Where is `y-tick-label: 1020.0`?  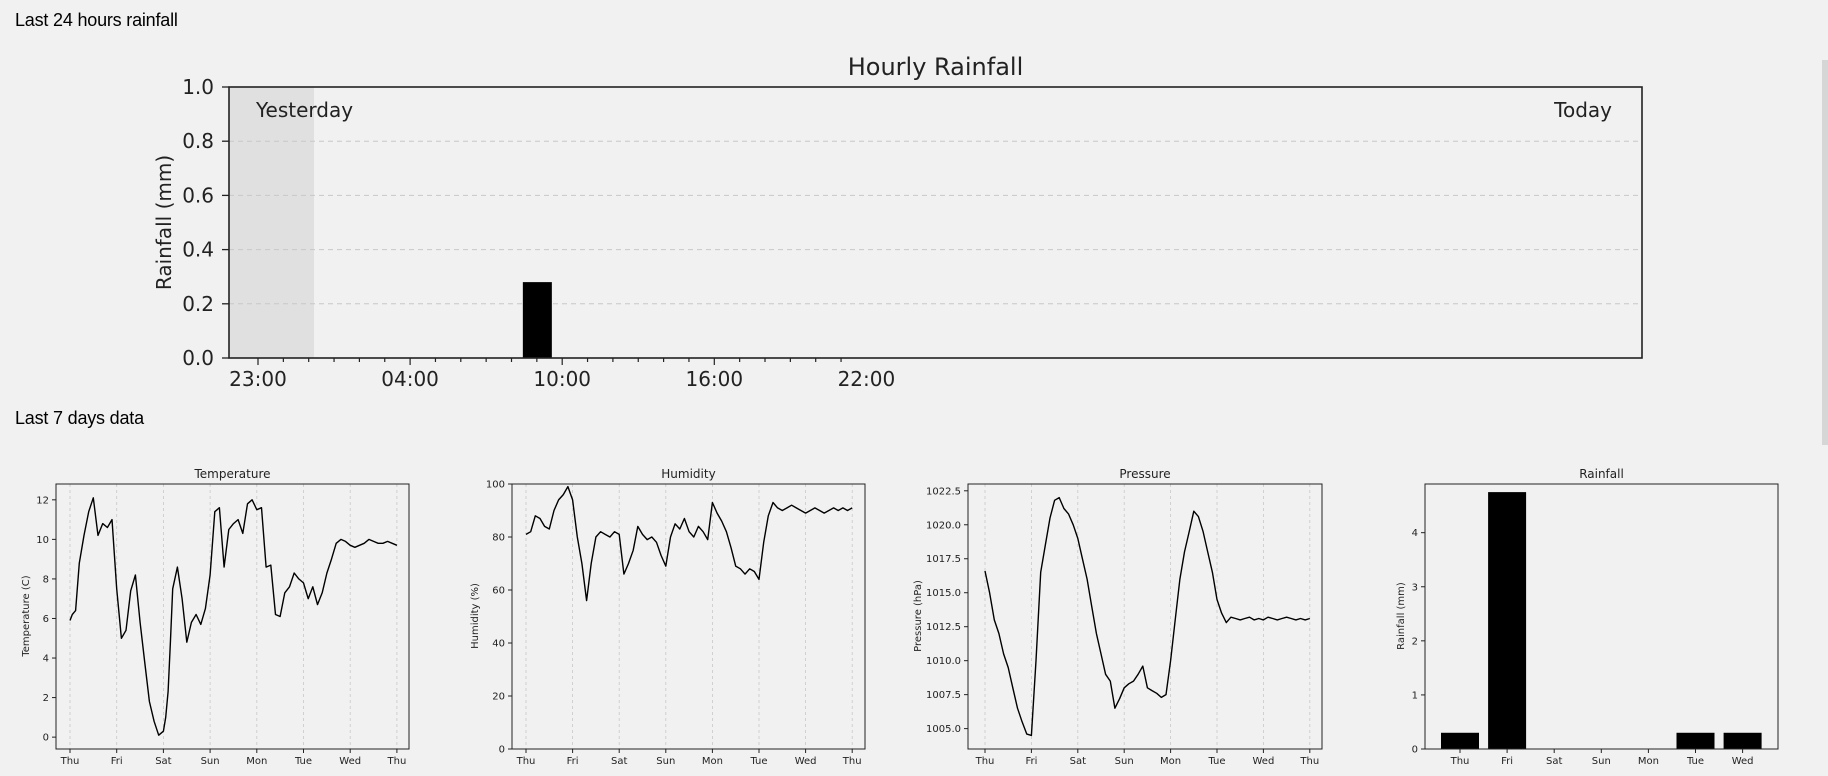 y-tick-label: 1020.0 is located at coordinates (943, 525).